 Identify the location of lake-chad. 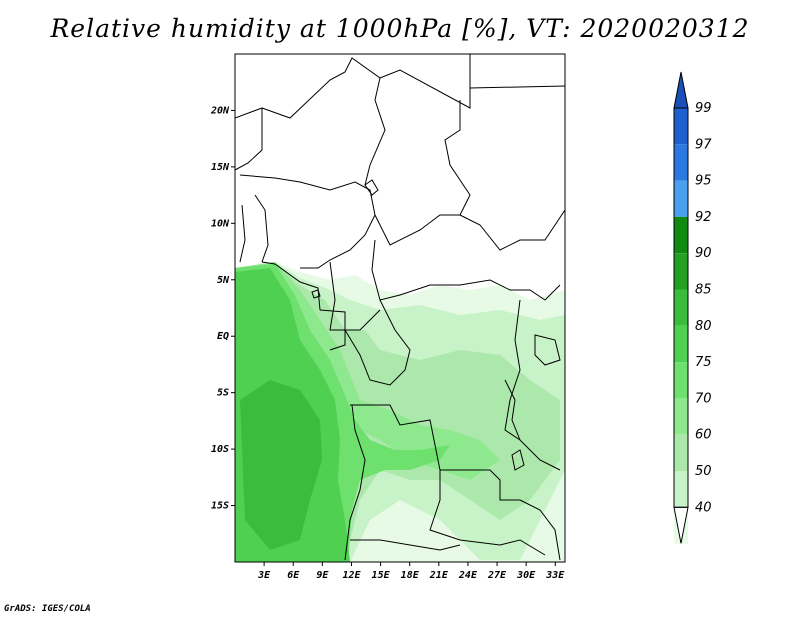
(371, 187).